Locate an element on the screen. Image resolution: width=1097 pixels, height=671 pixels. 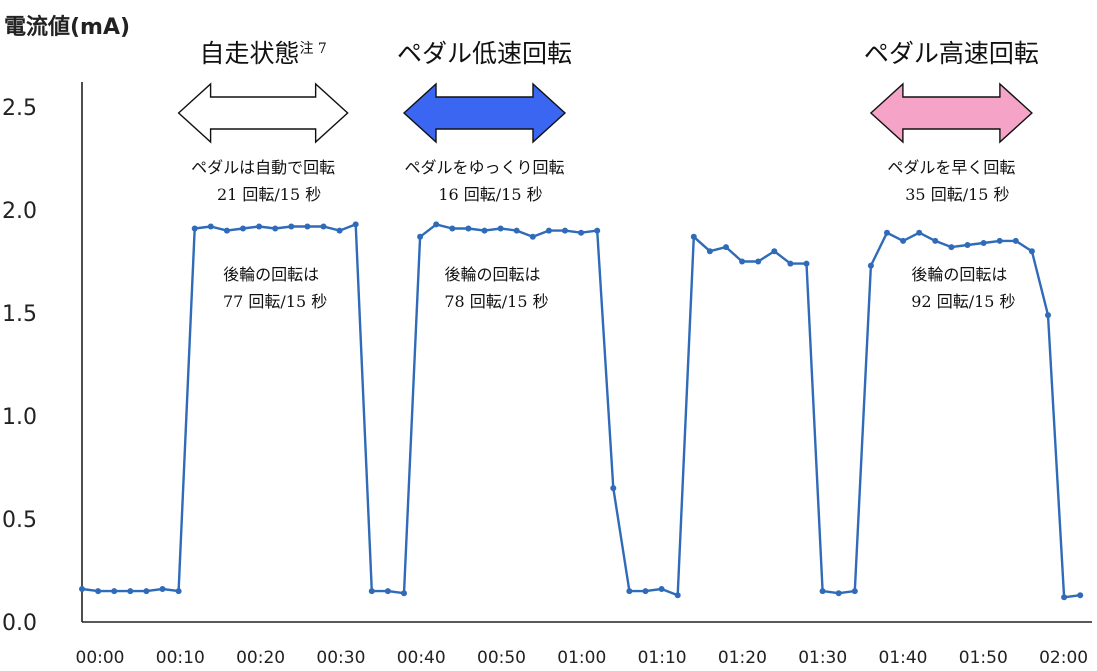
phase-note-pedal: ペダルは自動で回転 is located at coordinates (263, 167).